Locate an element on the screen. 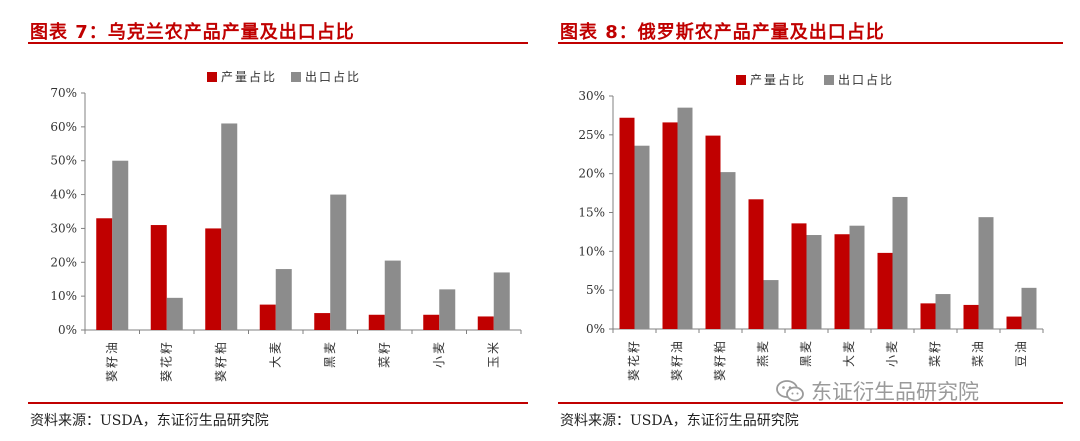  figure-8-title: 图表 8：俄罗斯农产品产量及出口占比 is located at coordinates (722, 32).